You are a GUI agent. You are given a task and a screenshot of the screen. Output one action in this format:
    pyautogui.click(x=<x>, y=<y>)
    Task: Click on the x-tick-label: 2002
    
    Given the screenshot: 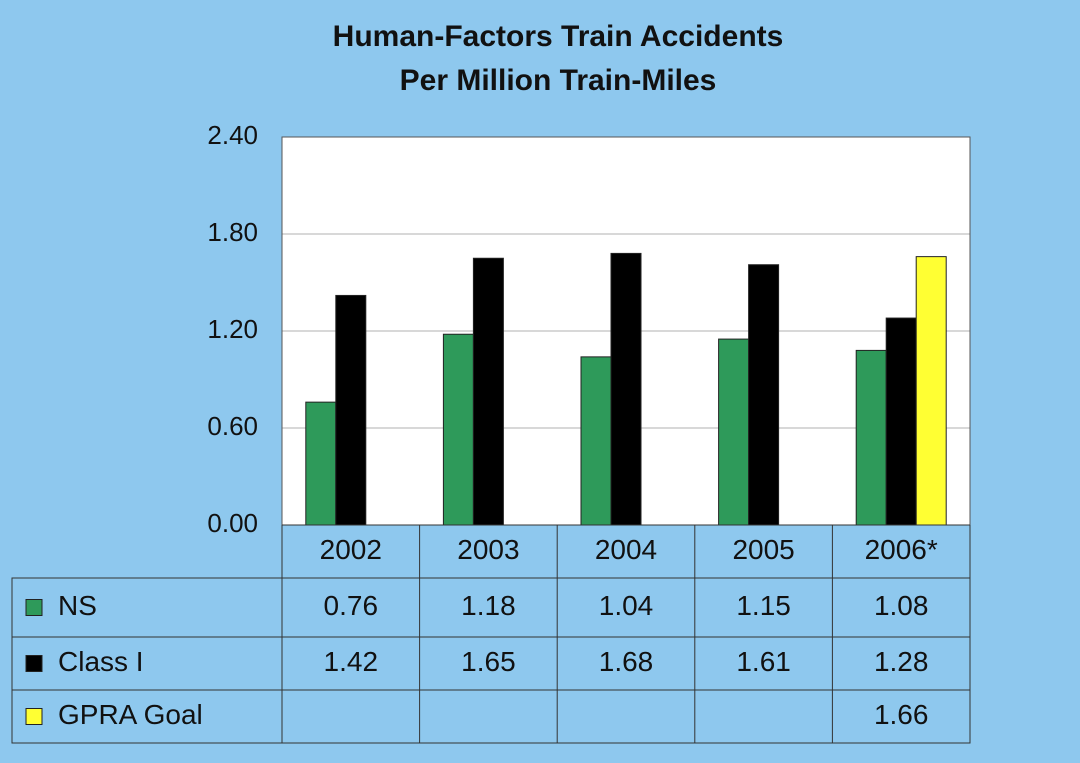 What is the action you would take?
    pyautogui.click(x=351, y=549)
    